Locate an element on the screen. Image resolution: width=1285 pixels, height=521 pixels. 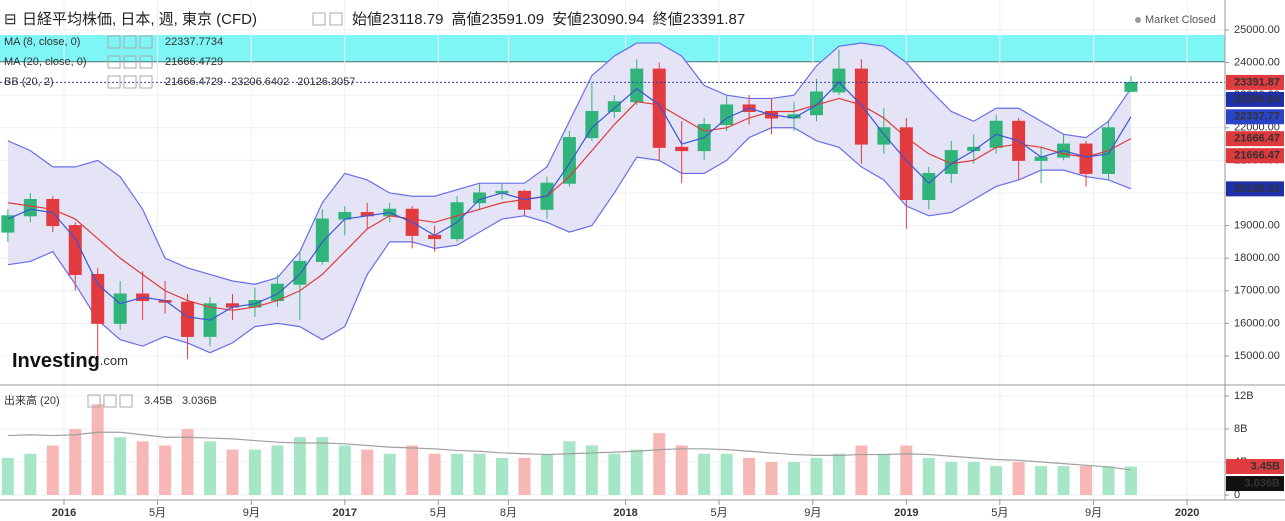
volume-legend-value: 3.45B is located at coordinates (158, 401).